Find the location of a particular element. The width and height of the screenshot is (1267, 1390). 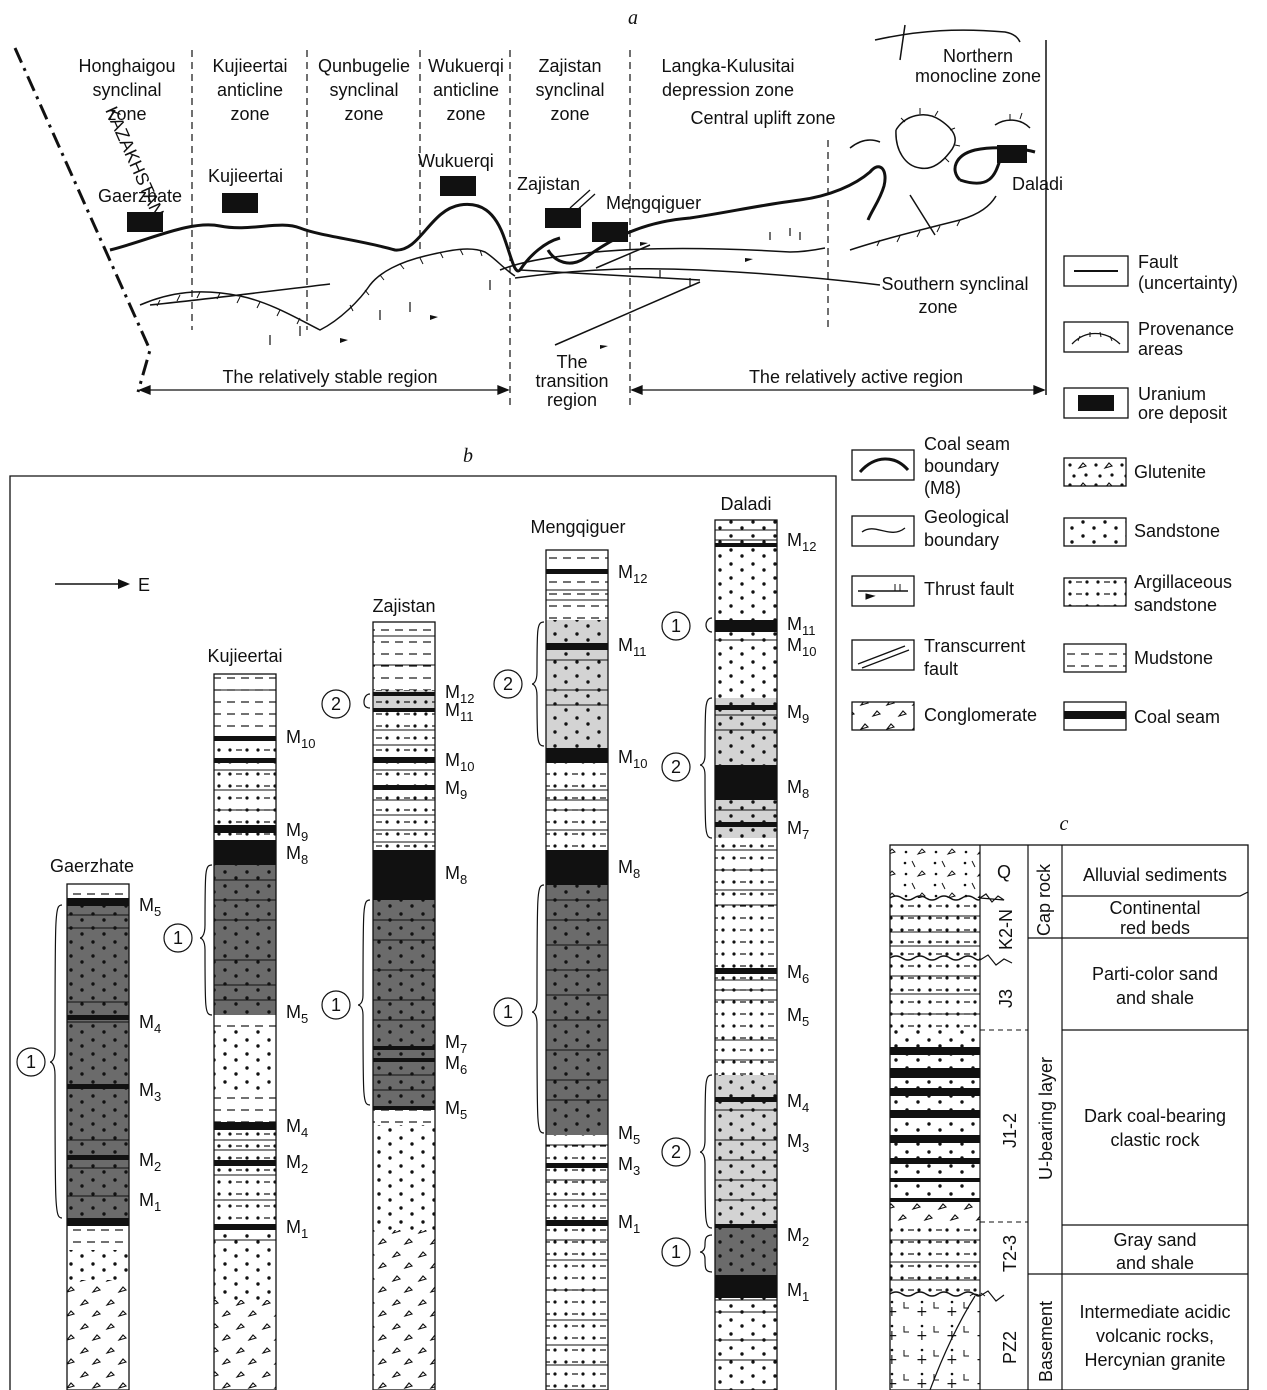

zone-label-wukuerqi-2: anticline is located at coordinates (466, 90).